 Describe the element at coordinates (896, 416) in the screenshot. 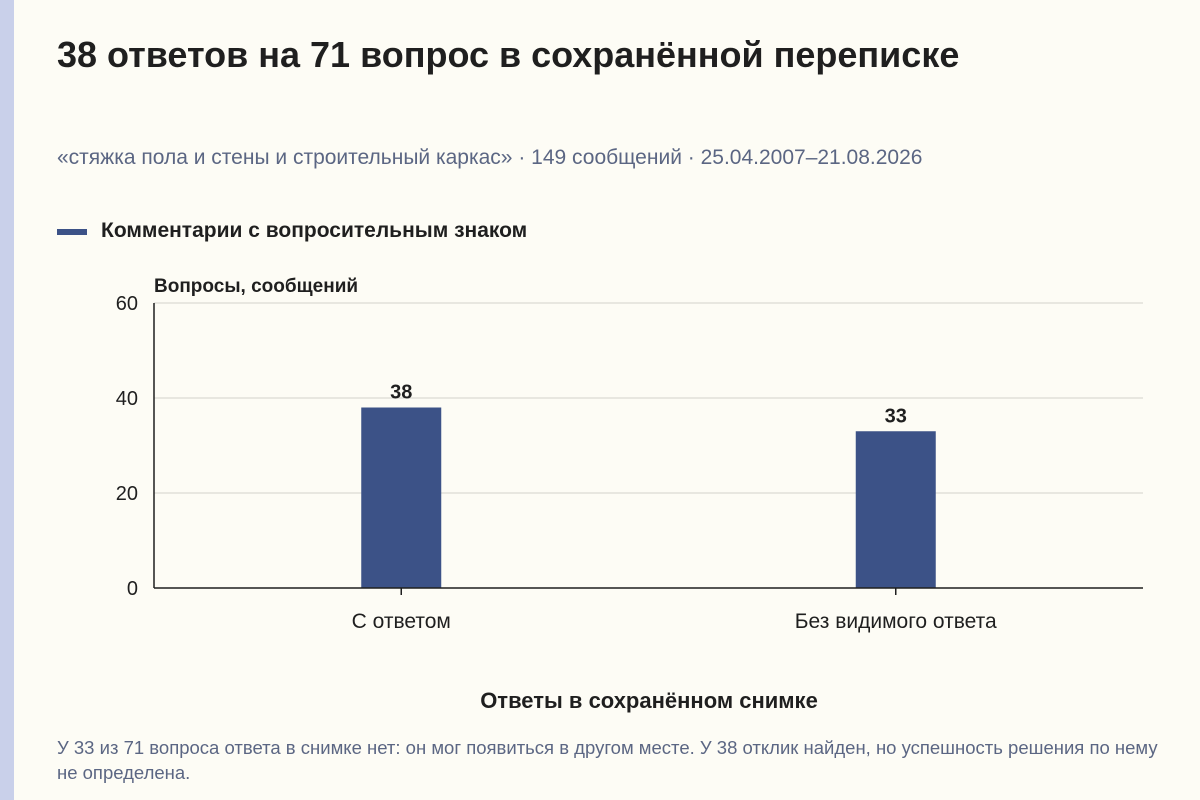

I see `bar-value-label: 33` at that location.